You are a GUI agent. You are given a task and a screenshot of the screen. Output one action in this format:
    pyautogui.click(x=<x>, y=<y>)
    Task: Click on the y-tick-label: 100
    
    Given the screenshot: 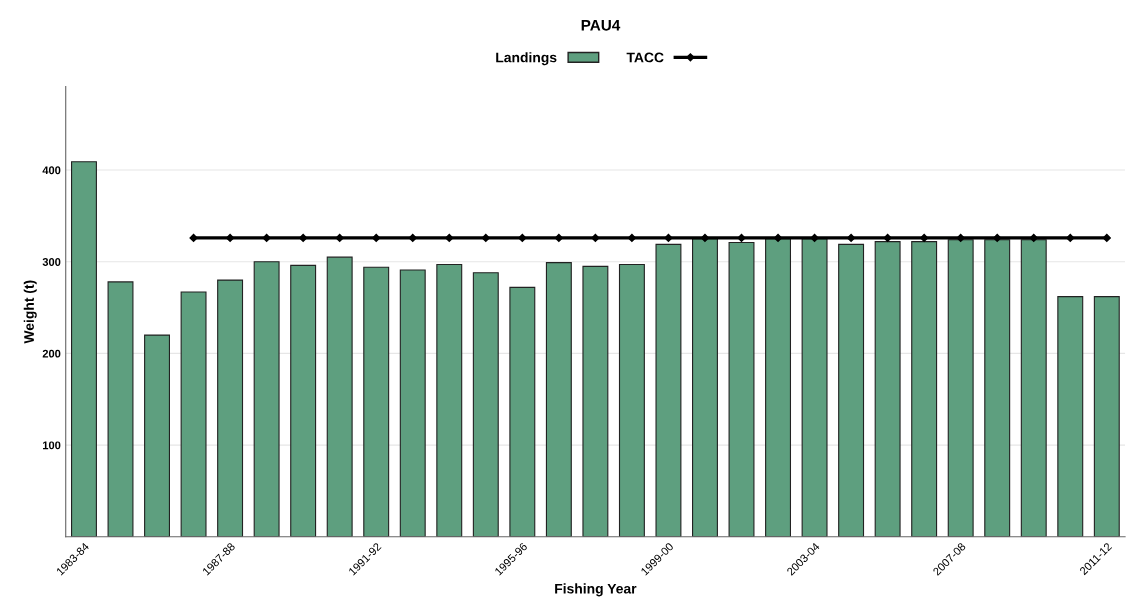 What is the action you would take?
    pyautogui.click(x=52, y=445)
    